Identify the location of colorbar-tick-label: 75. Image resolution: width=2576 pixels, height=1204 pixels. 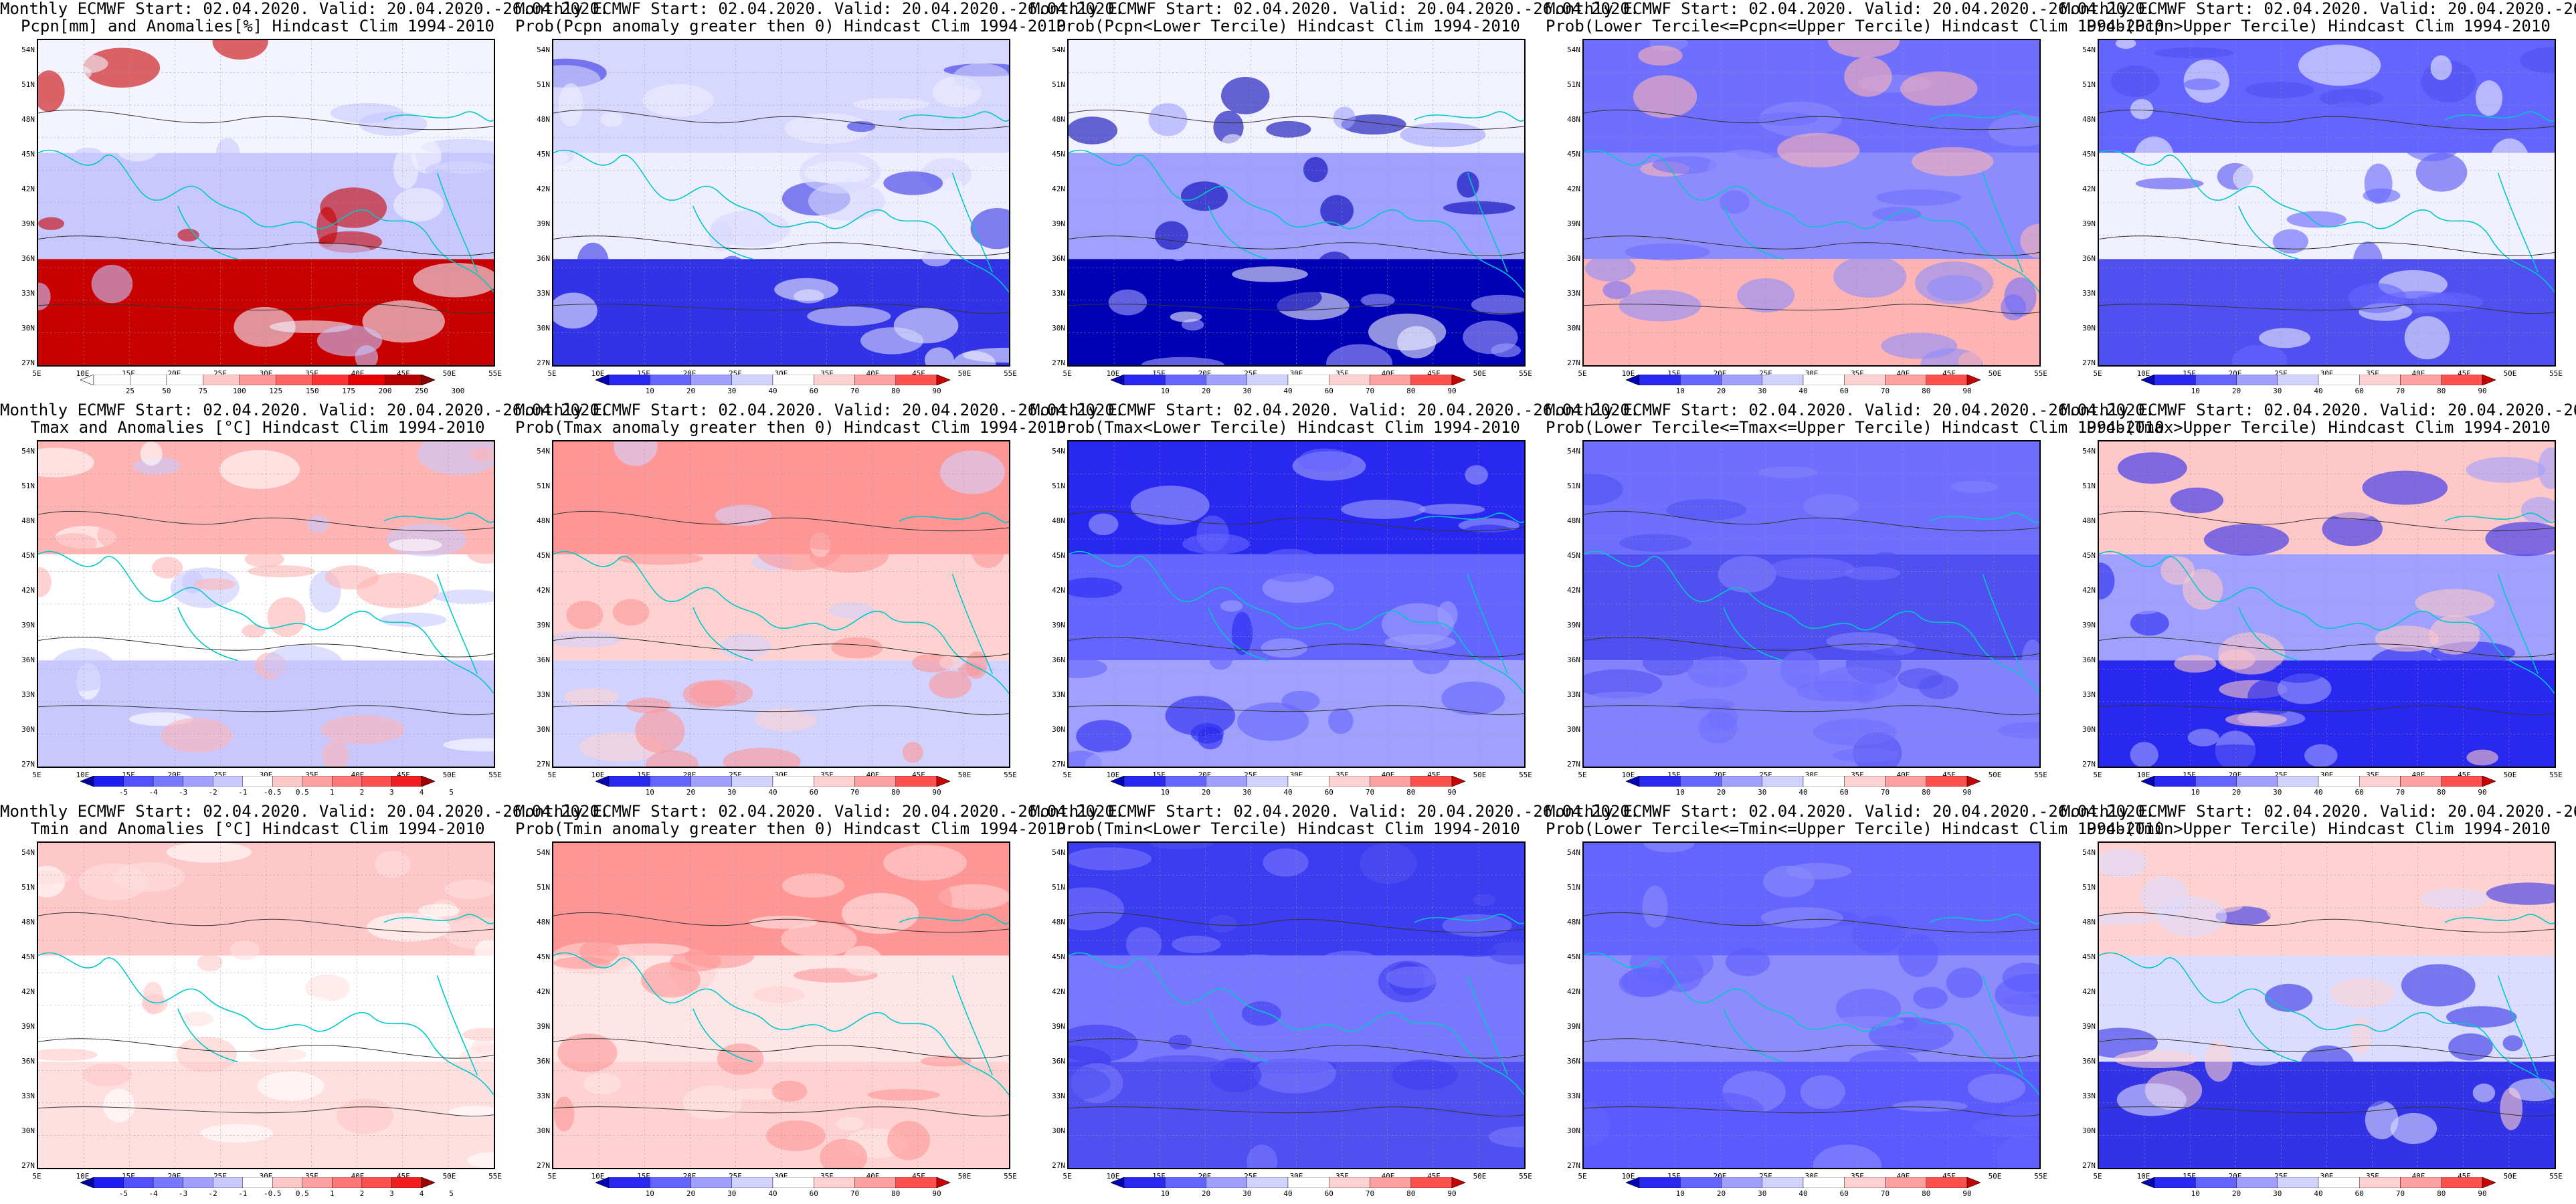
(202, 391).